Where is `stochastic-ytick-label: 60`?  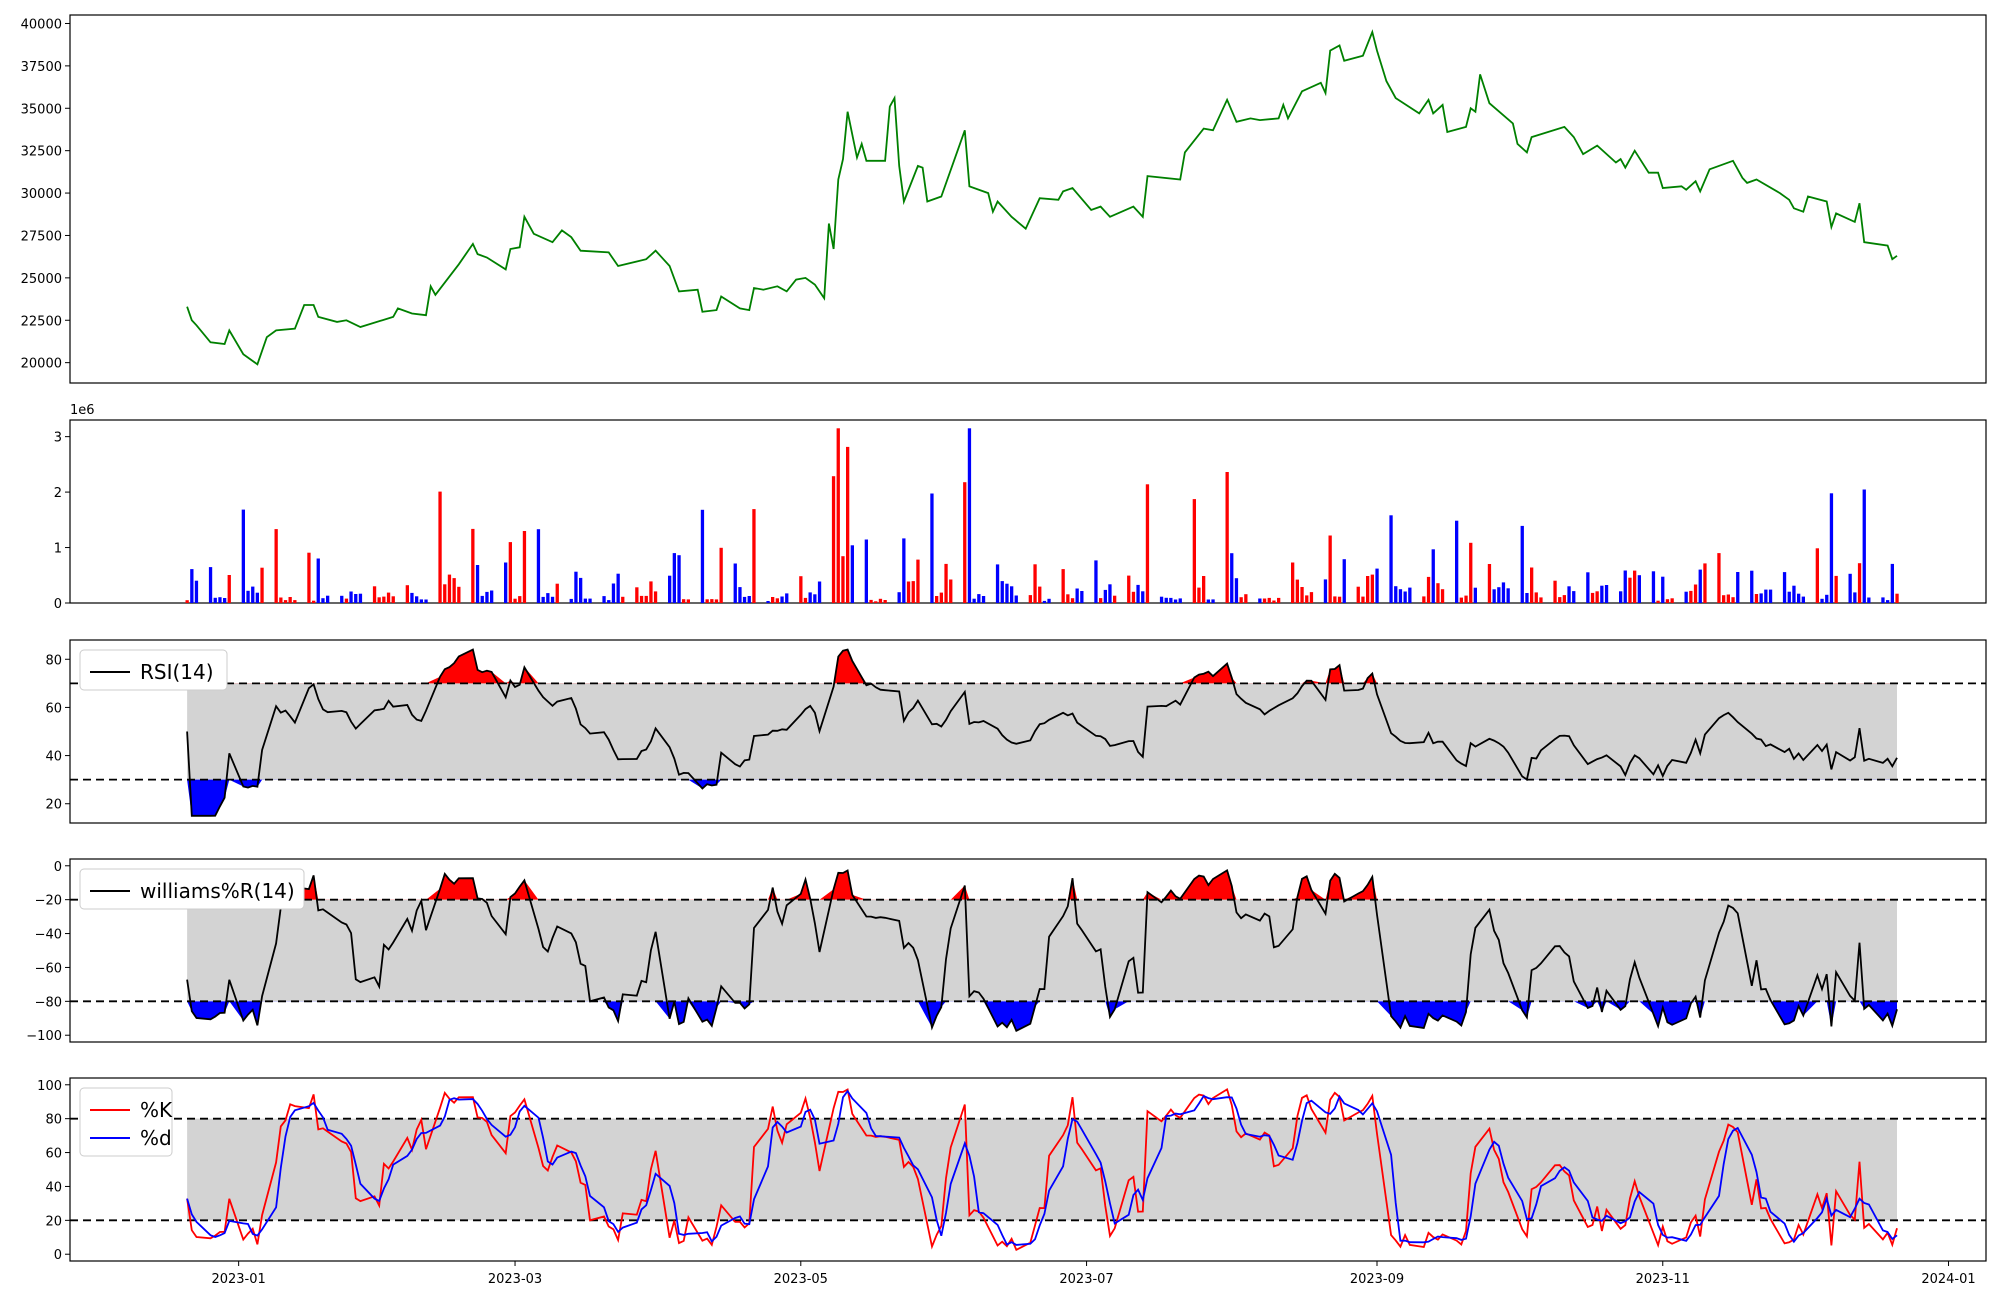 stochastic-ytick-label: 60 is located at coordinates (53, 1154).